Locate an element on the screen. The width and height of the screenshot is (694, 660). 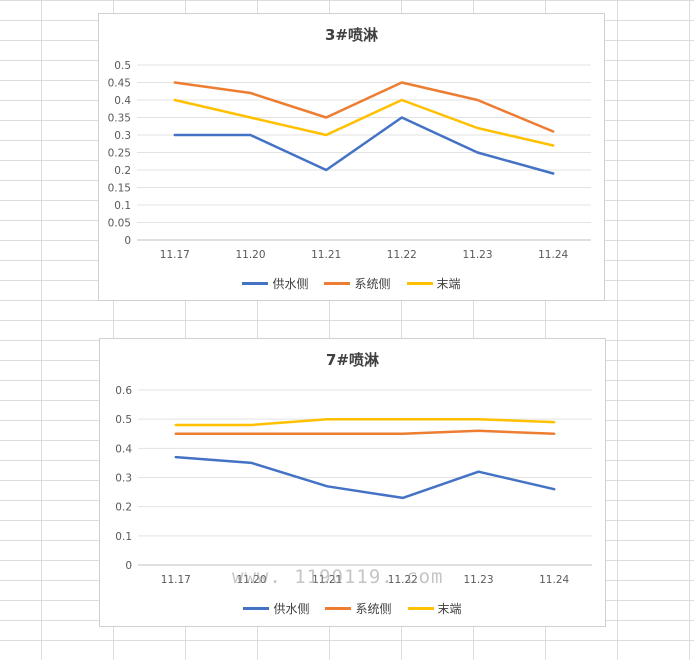
y-tick-label: 0.35 is located at coordinates (119, 119).